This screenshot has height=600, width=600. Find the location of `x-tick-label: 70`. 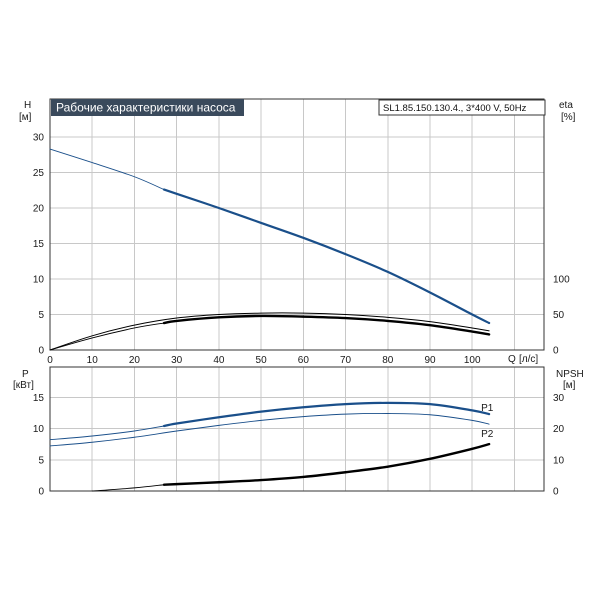

x-tick-label: 70 is located at coordinates (346, 360).